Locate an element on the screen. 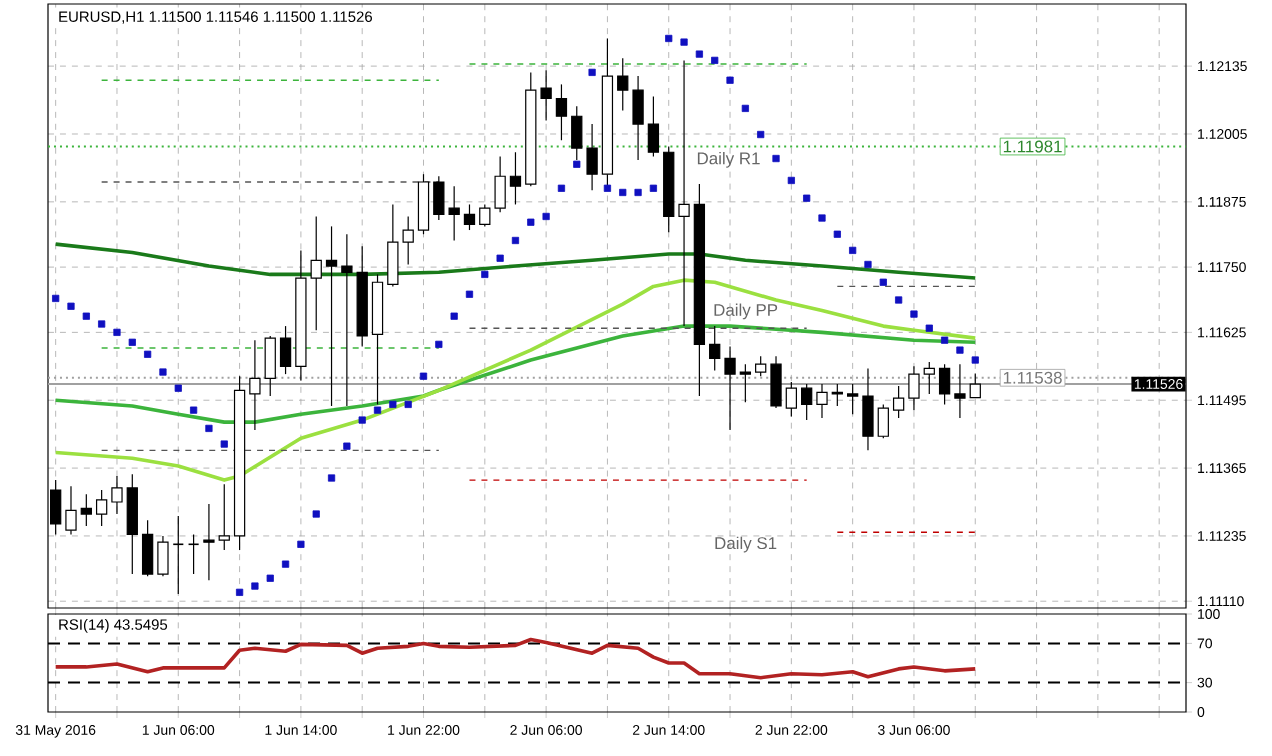 This screenshot has height=756, width=1272. annotation: Daily S1 is located at coordinates (746, 544).